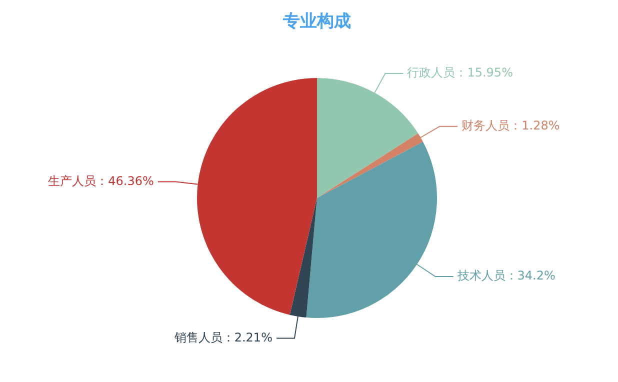  What do you see at coordinates (316, 21) in the screenshot?
I see `chart-title: 专业构成` at bounding box center [316, 21].